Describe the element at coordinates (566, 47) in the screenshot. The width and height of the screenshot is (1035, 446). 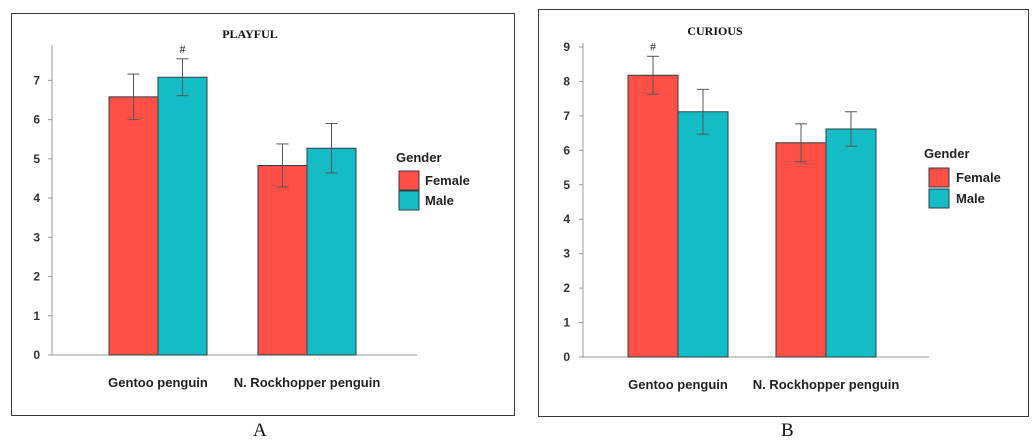
I see `y-tick-label: 9` at that location.